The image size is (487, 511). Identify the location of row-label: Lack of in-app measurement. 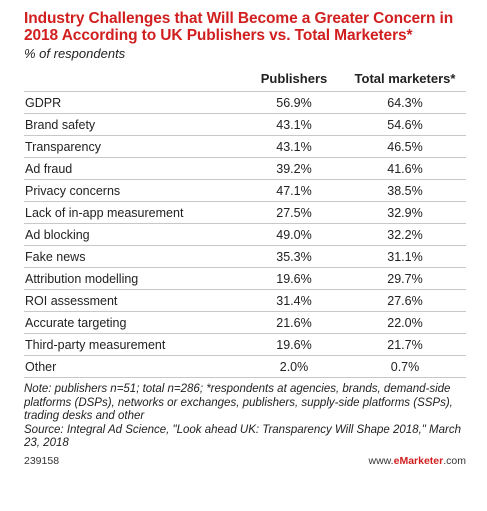
(134, 212).